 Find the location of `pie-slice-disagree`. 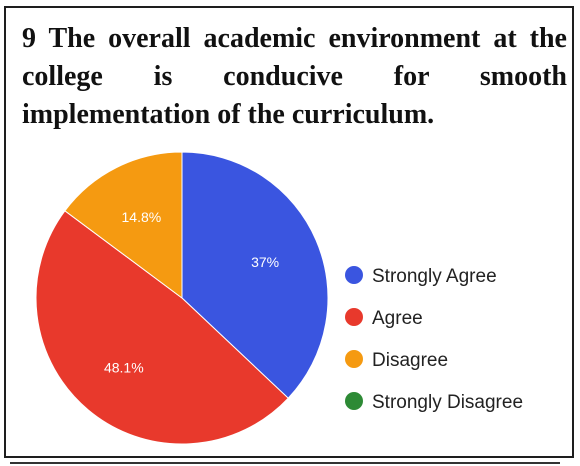

pie-slice-disagree is located at coordinates (123, 225).